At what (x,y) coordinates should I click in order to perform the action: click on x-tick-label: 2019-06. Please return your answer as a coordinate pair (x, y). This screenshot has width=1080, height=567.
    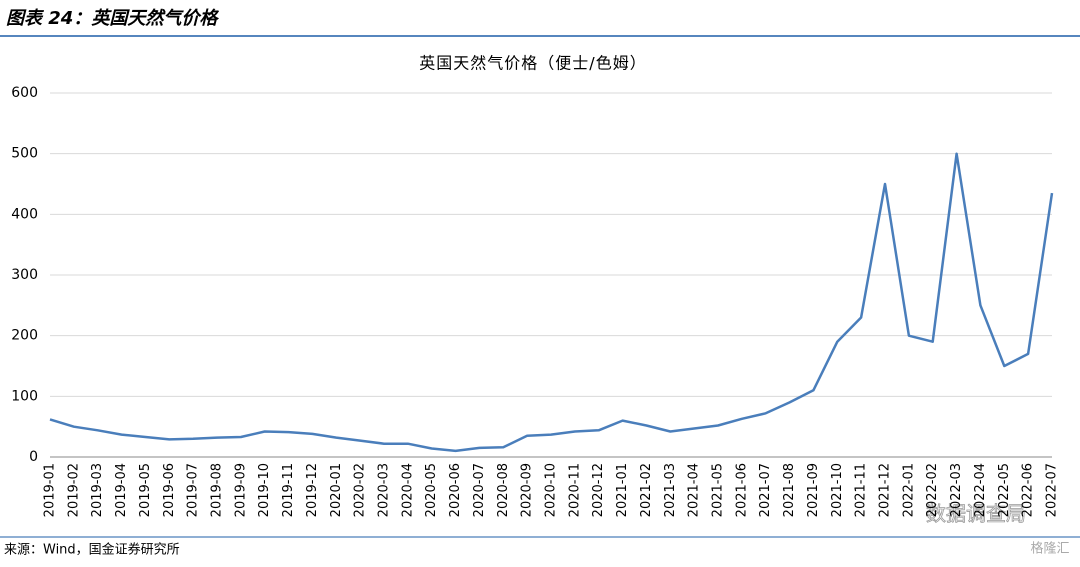
    Looking at the image, I should click on (169, 490).